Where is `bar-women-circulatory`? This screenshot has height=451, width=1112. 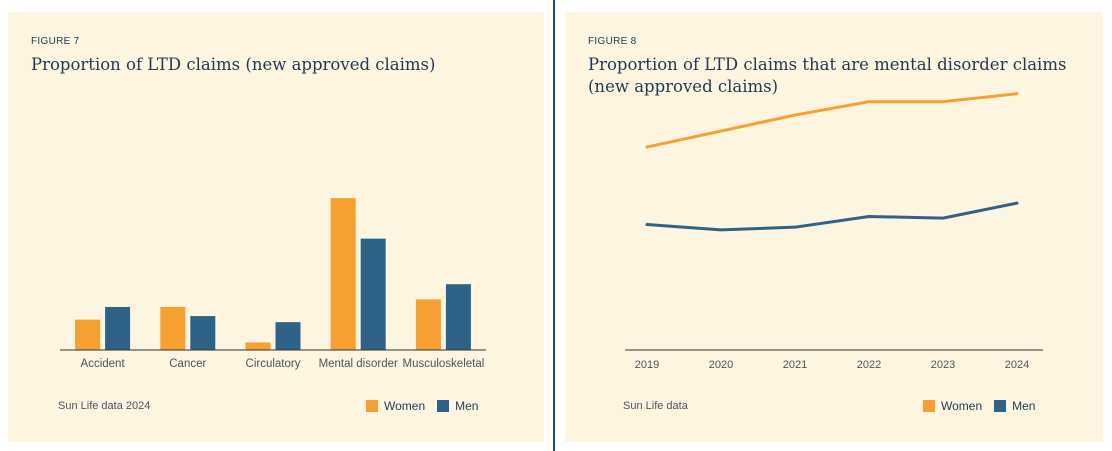
bar-women-circulatory is located at coordinates (258, 346).